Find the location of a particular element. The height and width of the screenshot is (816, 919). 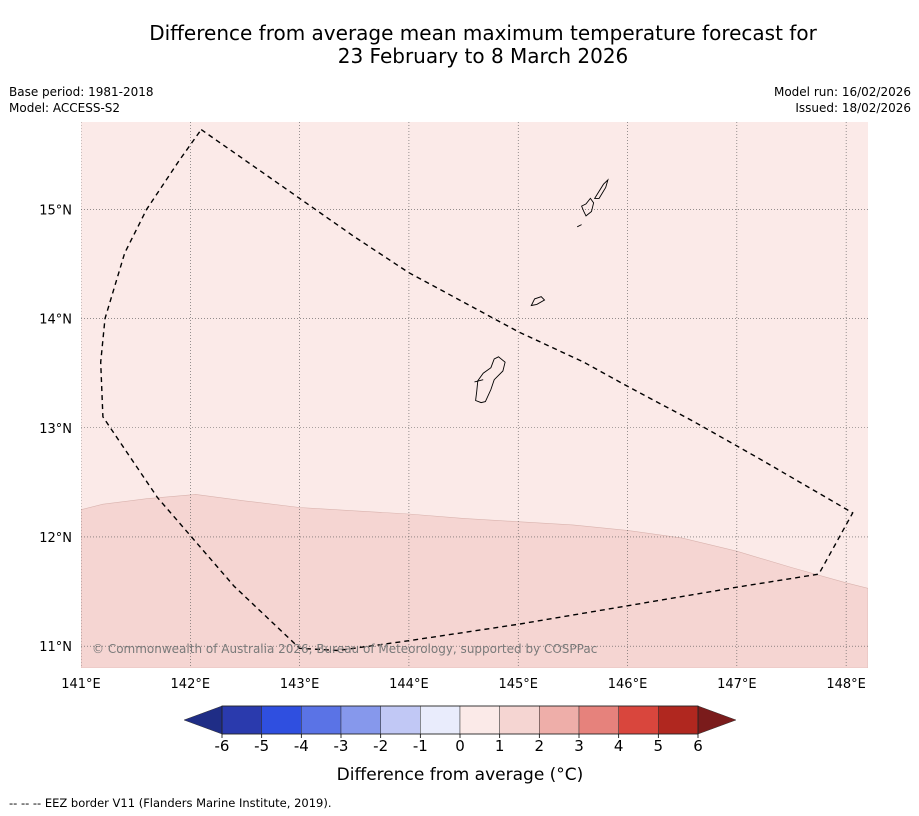

longitude-label: 147°E is located at coordinates (737, 684).